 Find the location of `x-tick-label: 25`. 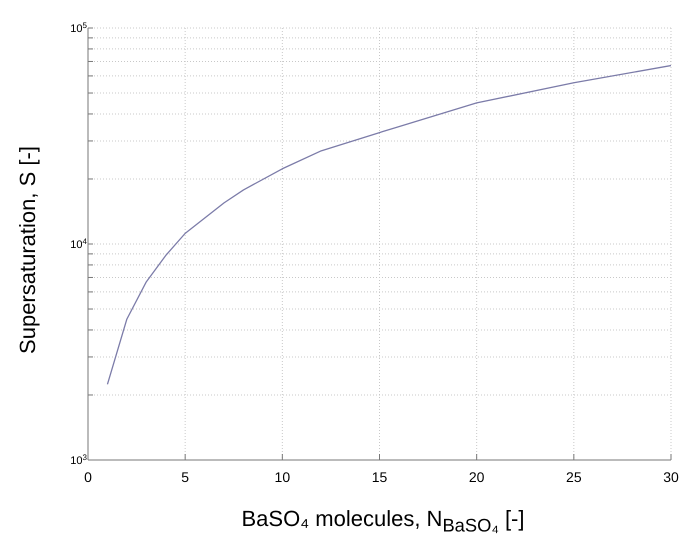

x-tick-label: 25 is located at coordinates (574, 476).